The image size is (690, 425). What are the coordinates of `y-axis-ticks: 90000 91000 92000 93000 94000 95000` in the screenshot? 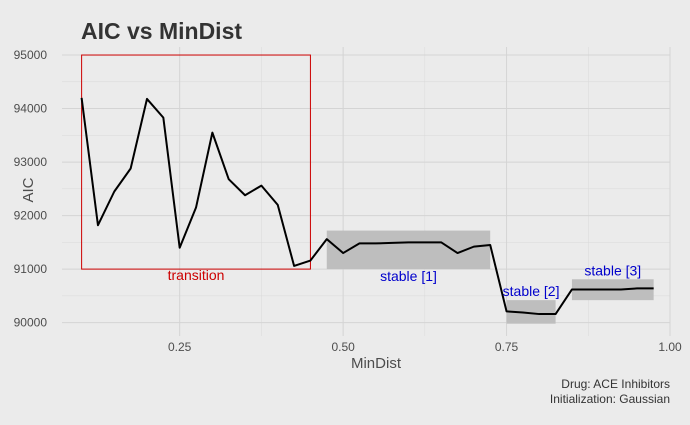 It's located at (31, 189).